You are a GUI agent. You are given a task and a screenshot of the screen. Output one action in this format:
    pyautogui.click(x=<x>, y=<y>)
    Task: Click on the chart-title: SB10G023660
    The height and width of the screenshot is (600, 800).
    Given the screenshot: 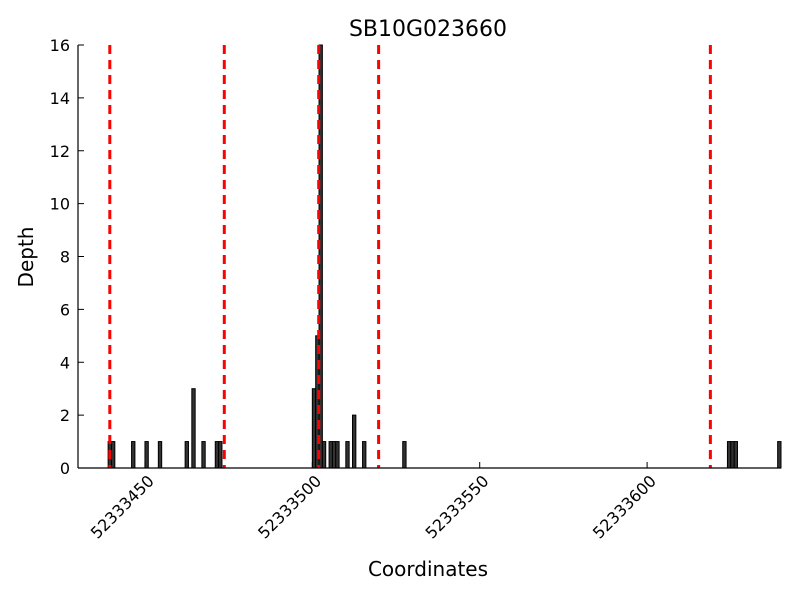 What is the action you would take?
    pyautogui.click(x=428, y=29)
    